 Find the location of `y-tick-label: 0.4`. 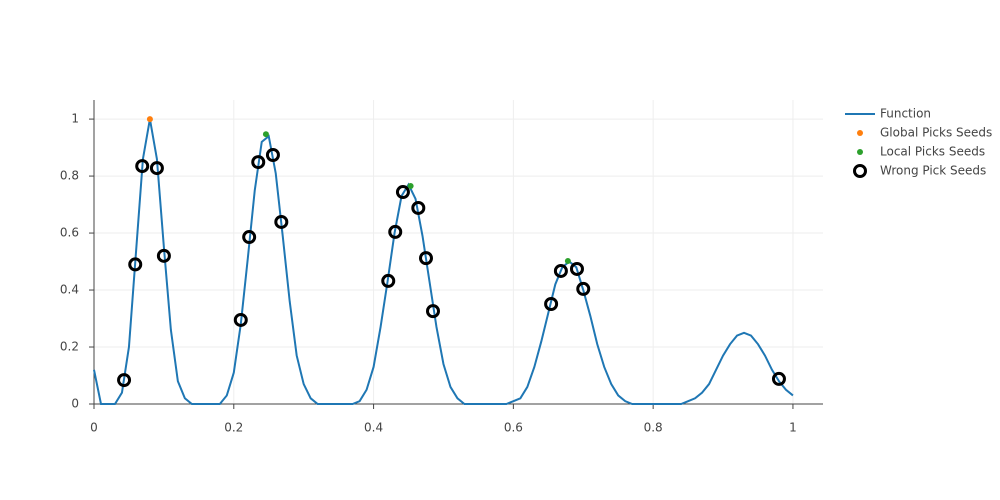

y-tick-label: 0.4 is located at coordinates (69, 290).